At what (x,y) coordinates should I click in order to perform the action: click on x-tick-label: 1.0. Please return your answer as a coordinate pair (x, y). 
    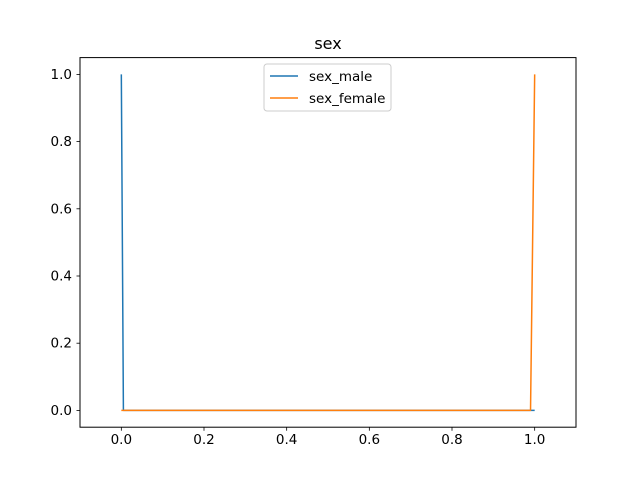
    Looking at the image, I should click on (534, 440).